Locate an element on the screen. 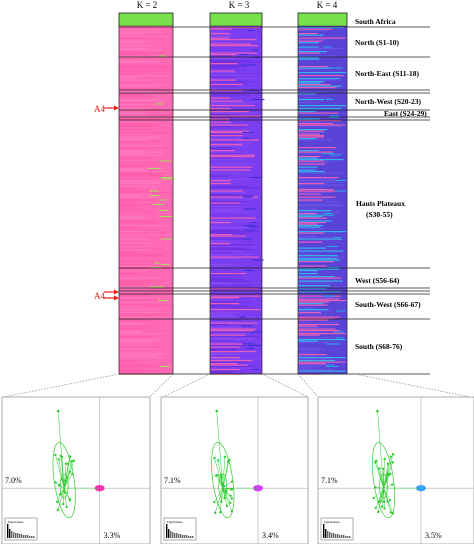 Image resolution: width=474 pixels, height=544 pixels. eigenvalue-label: Eigenvalues is located at coordinates (175, 522).